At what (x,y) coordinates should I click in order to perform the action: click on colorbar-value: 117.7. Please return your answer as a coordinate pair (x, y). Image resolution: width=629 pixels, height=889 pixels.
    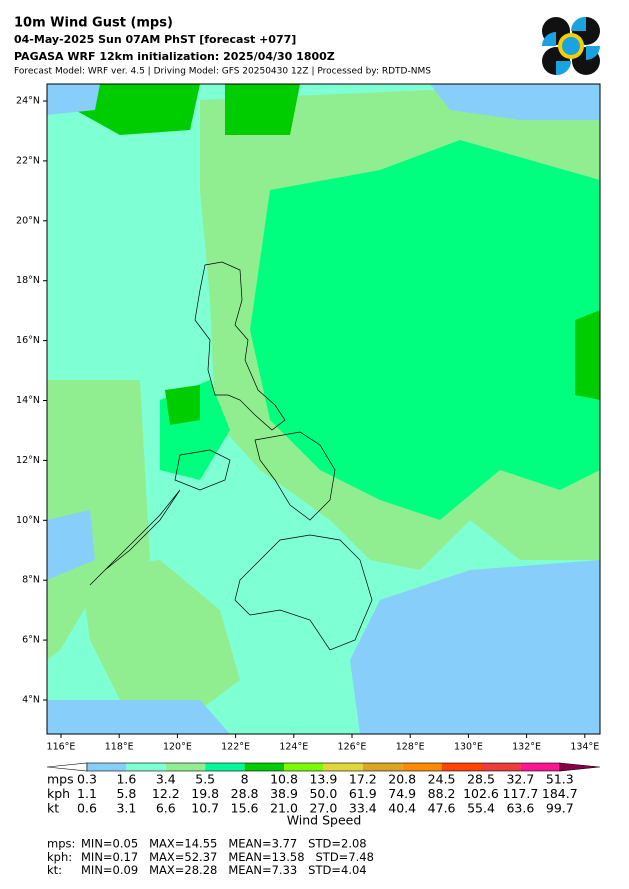
    Looking at the image, I should click on (521, 793).